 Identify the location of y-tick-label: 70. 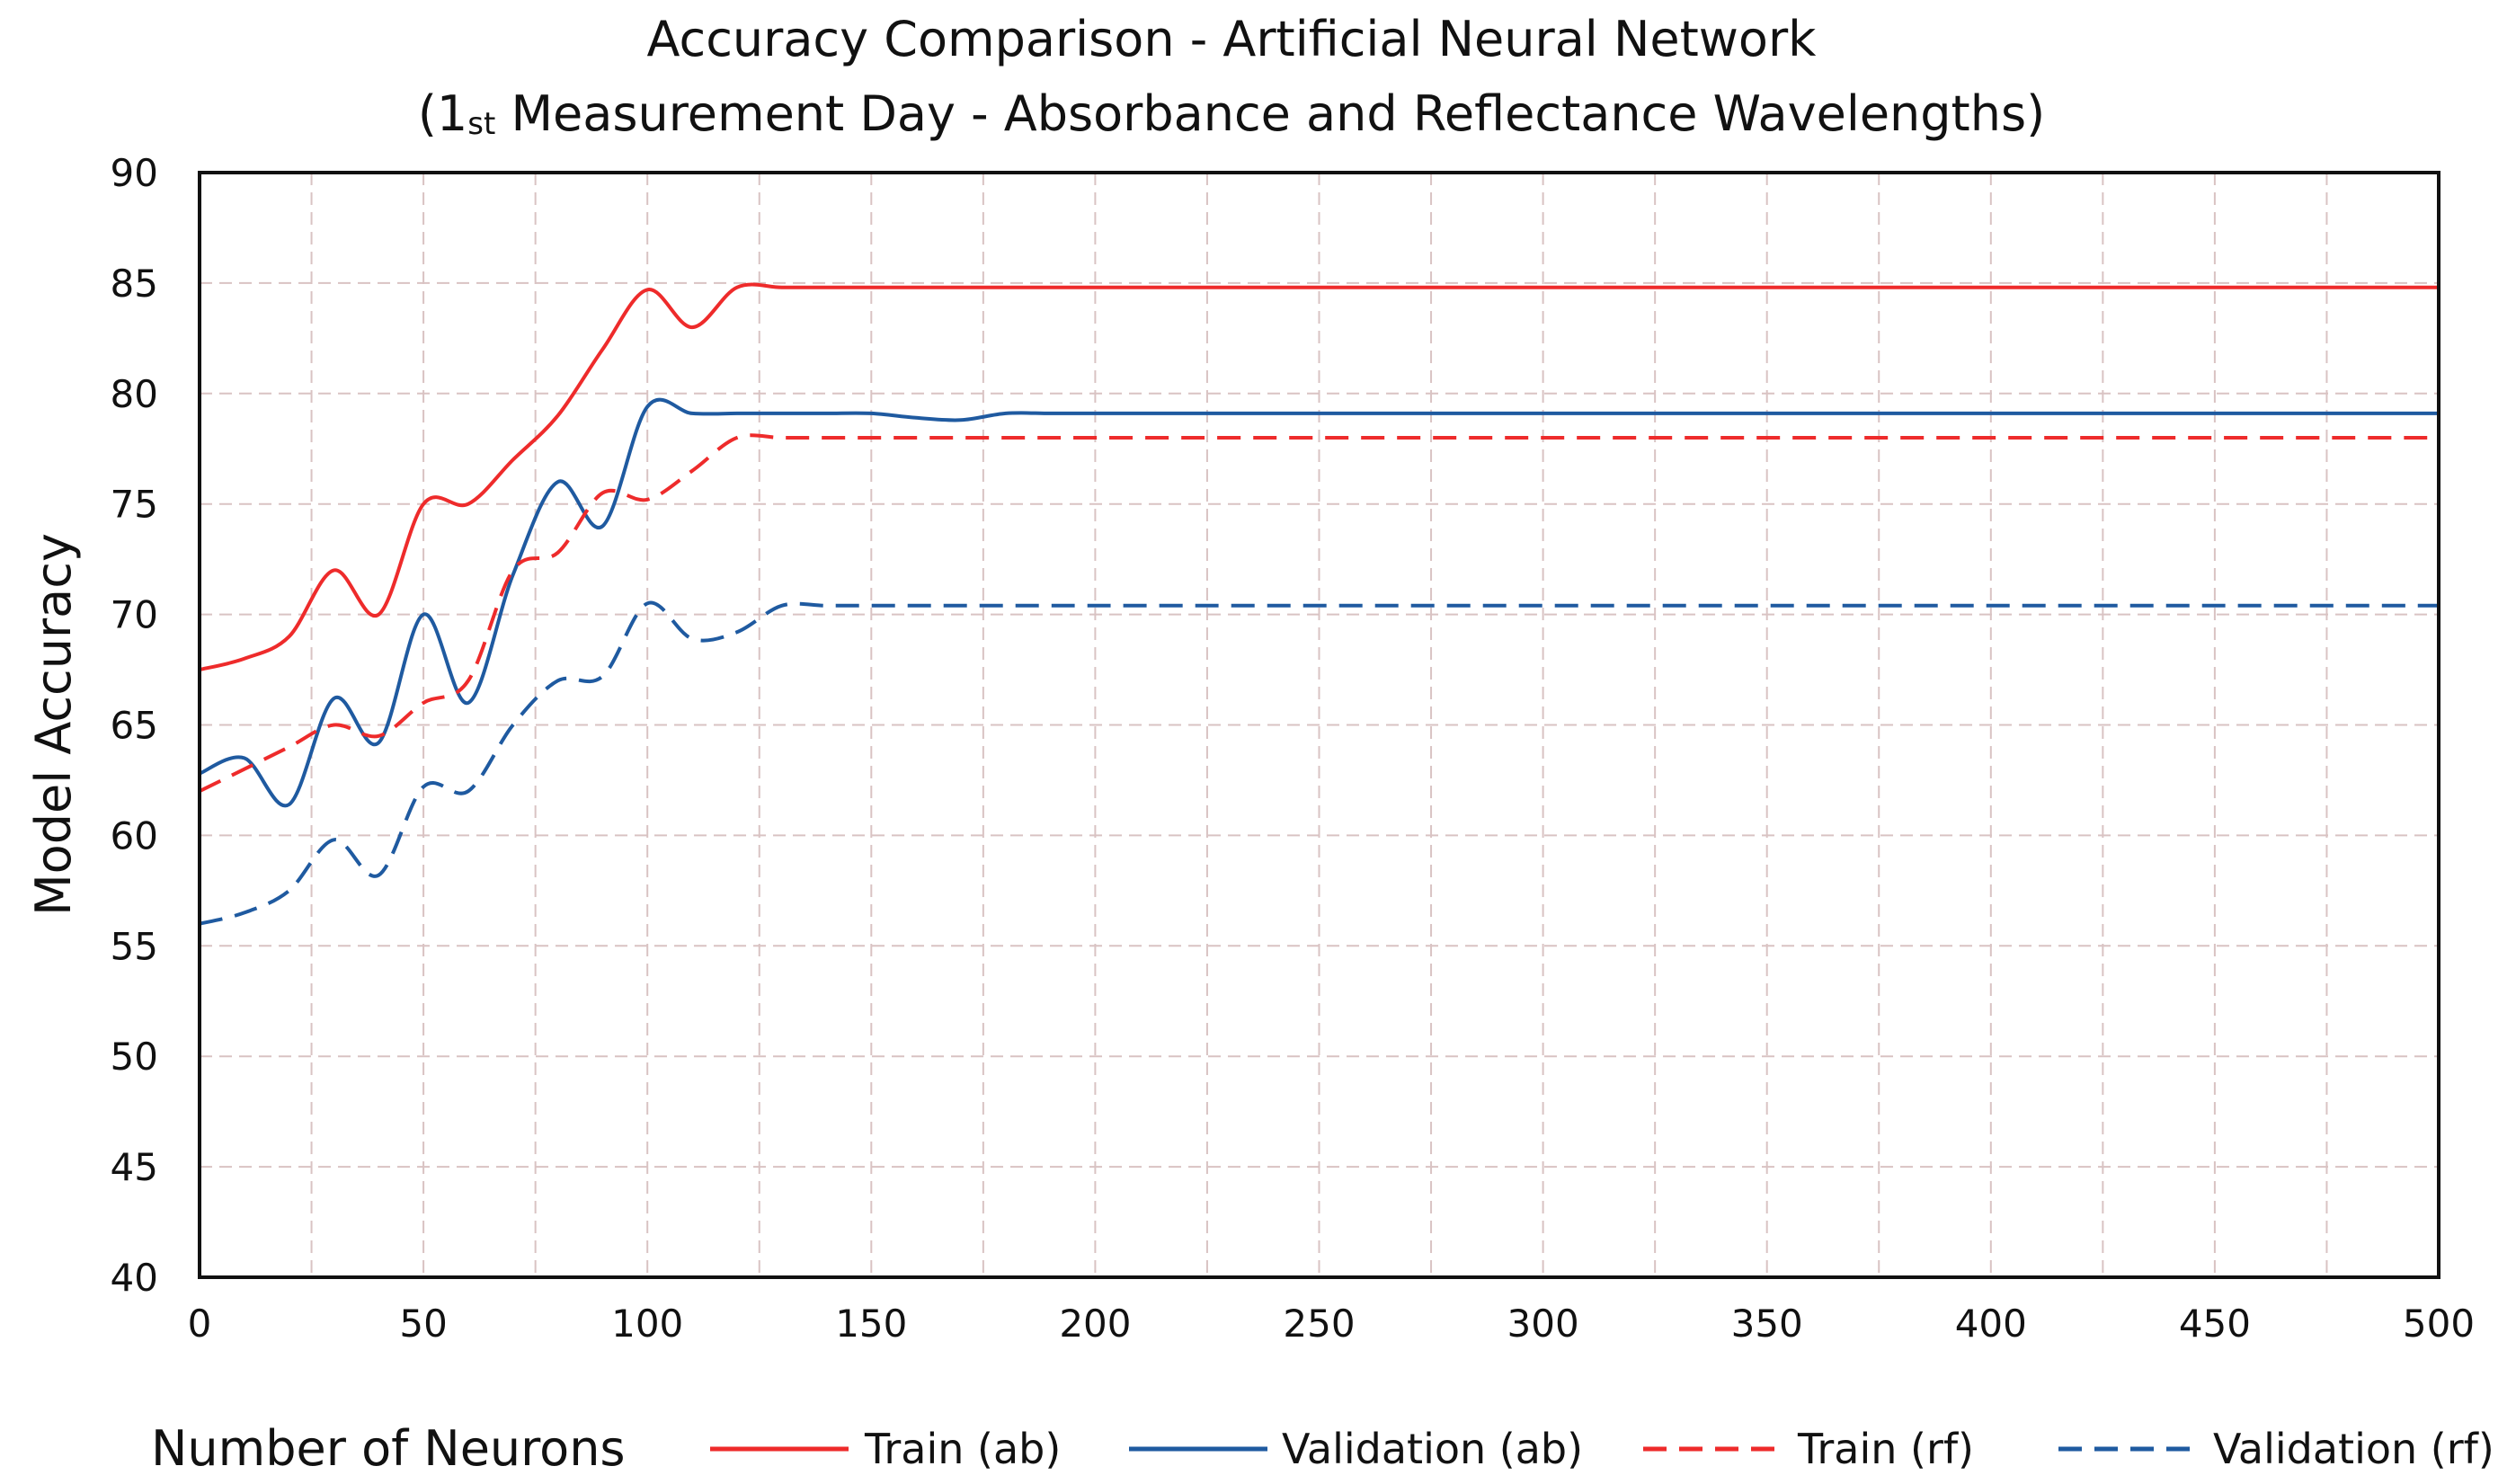
(134, 615).